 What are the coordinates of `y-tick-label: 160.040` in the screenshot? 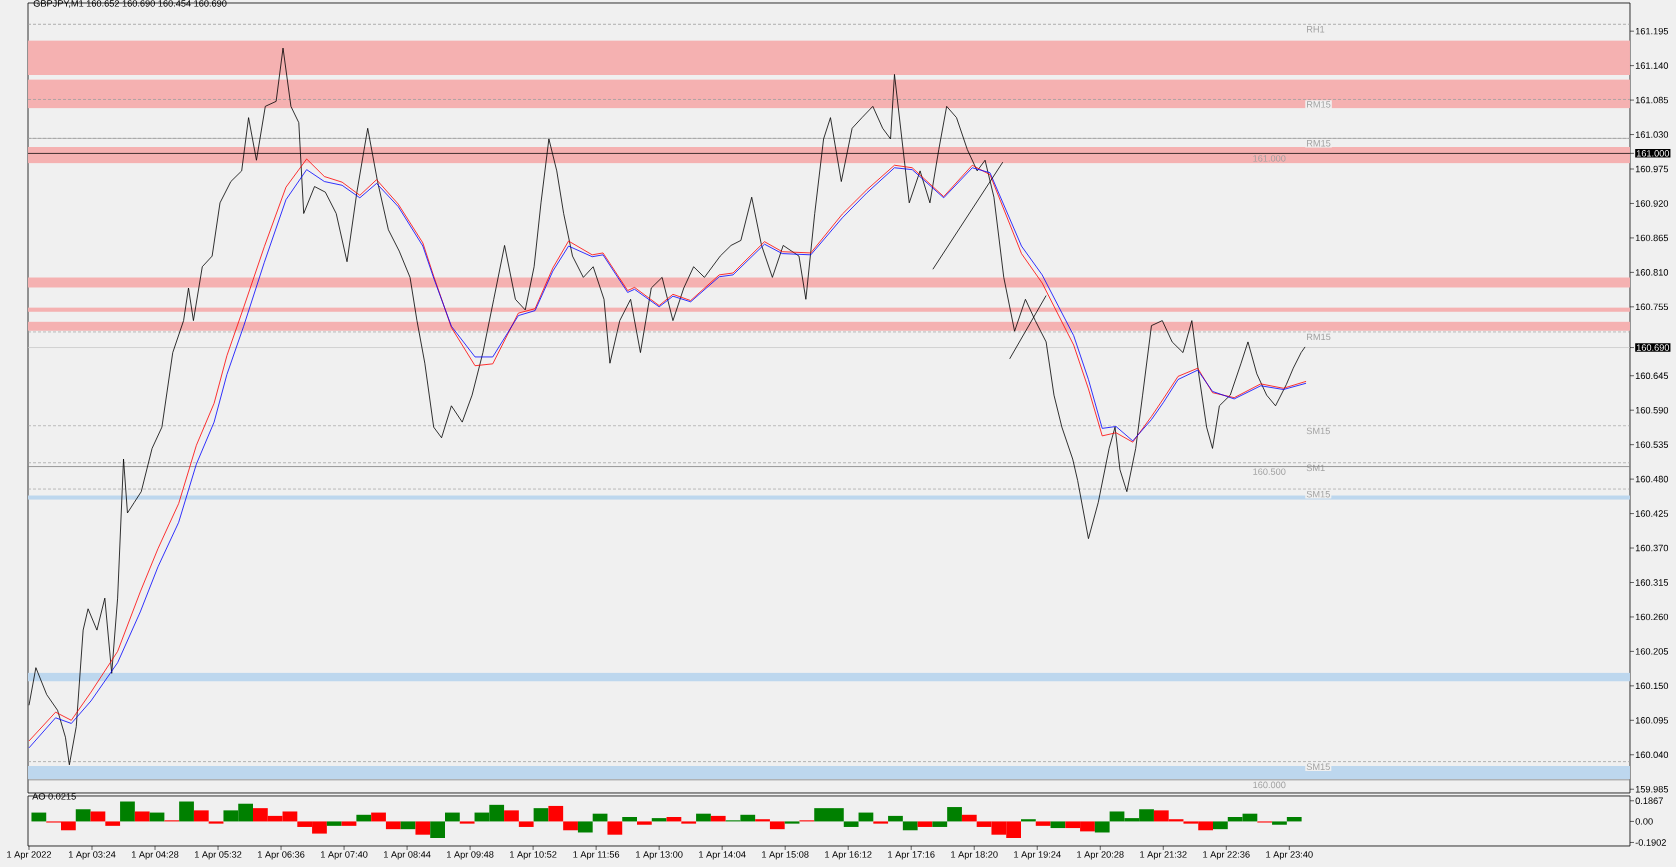 It's located at (1652, 755).